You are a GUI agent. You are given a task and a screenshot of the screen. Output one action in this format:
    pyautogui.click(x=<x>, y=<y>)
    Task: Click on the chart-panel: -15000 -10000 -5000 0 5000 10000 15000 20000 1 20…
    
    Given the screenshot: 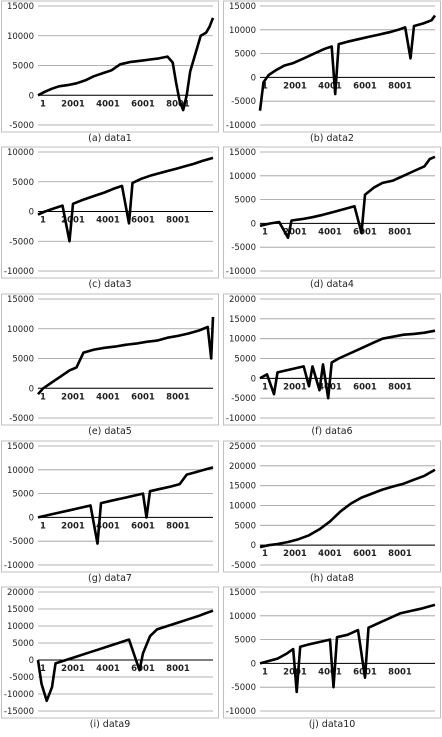 What is the action you would take?
    pyautogui.click(x=110, y=658)
    